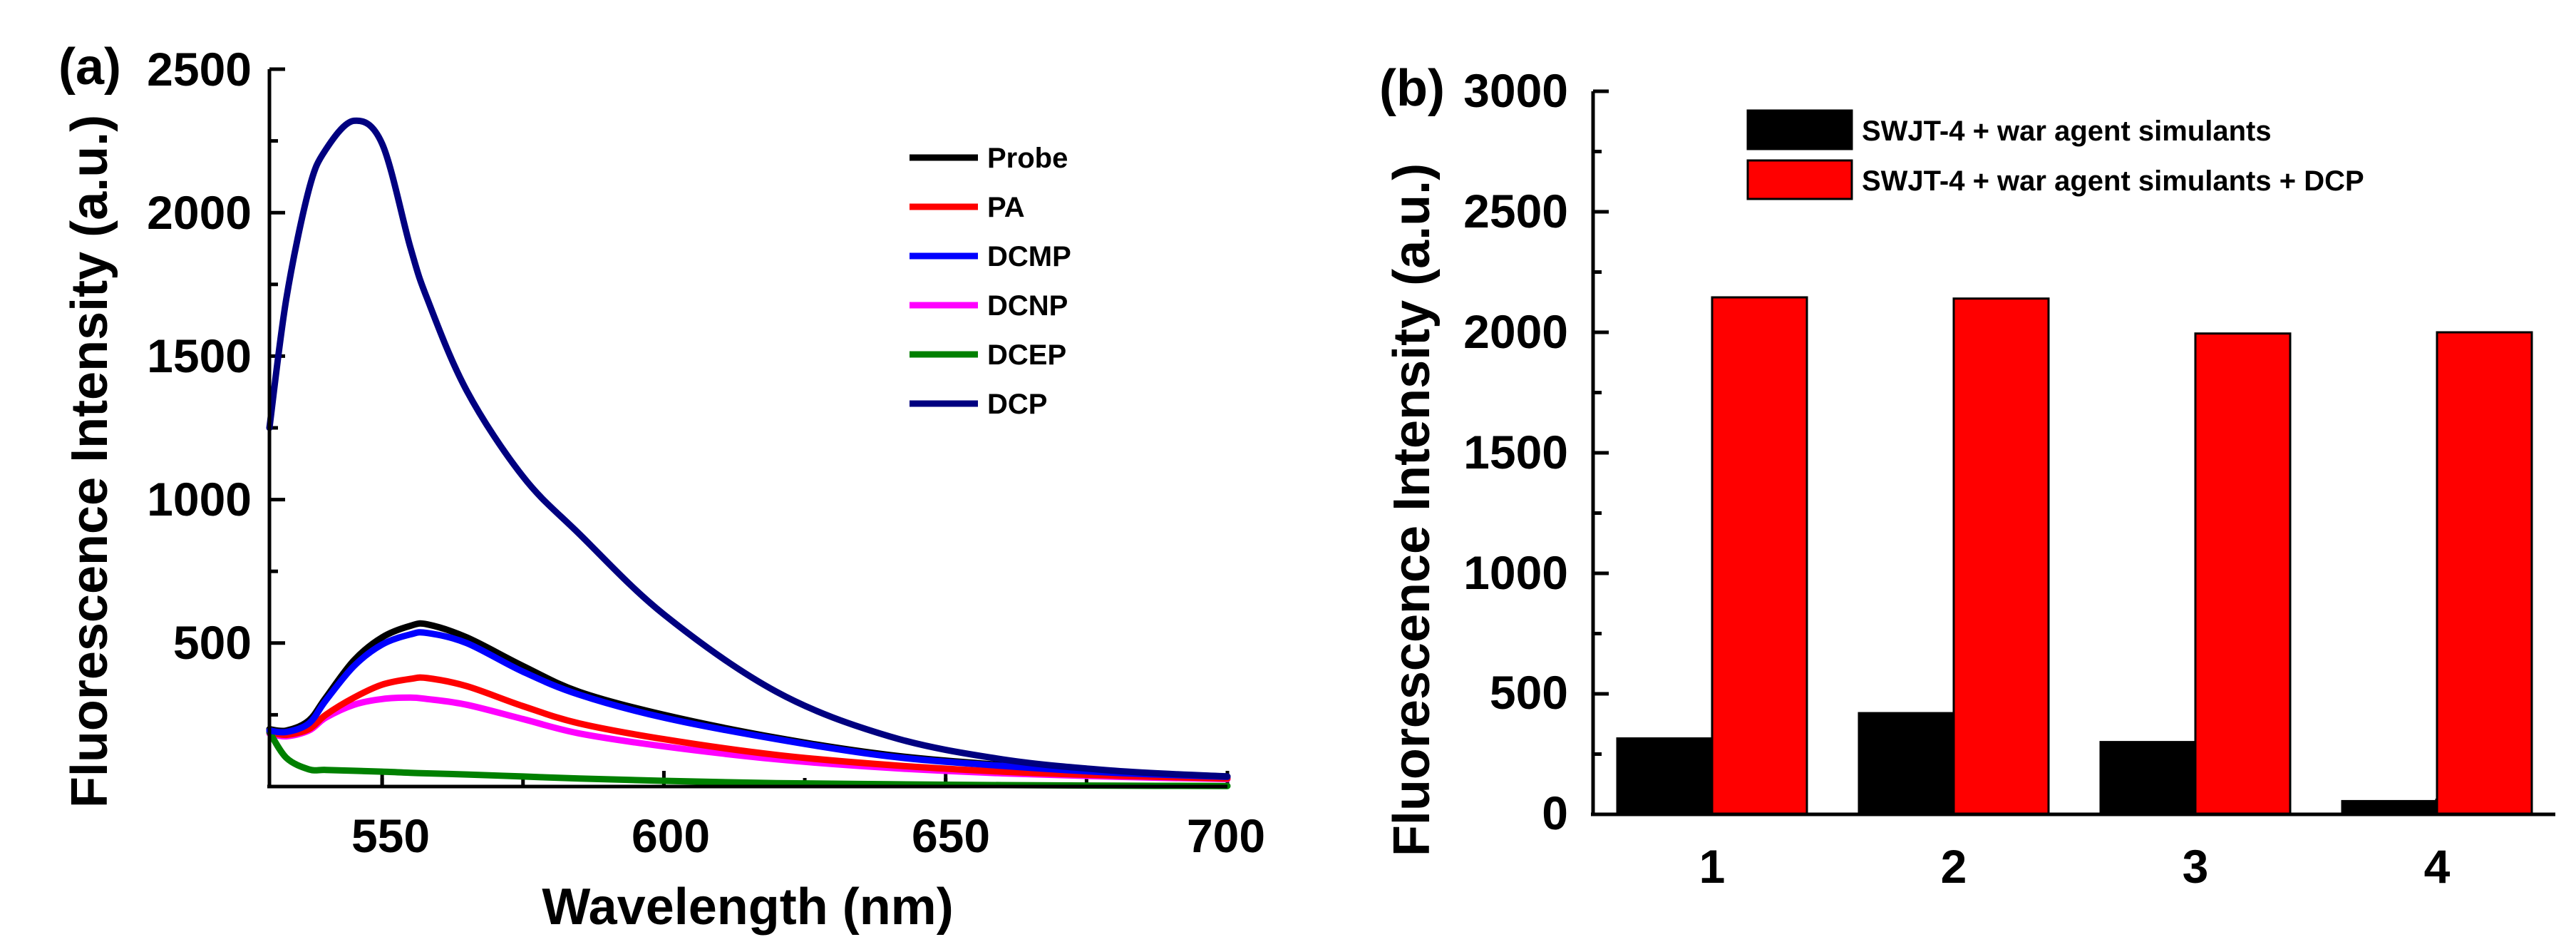 The height and width of the screenshot is (937, 2576). I want to click on panel-a-label: (a), so click(89, 67).